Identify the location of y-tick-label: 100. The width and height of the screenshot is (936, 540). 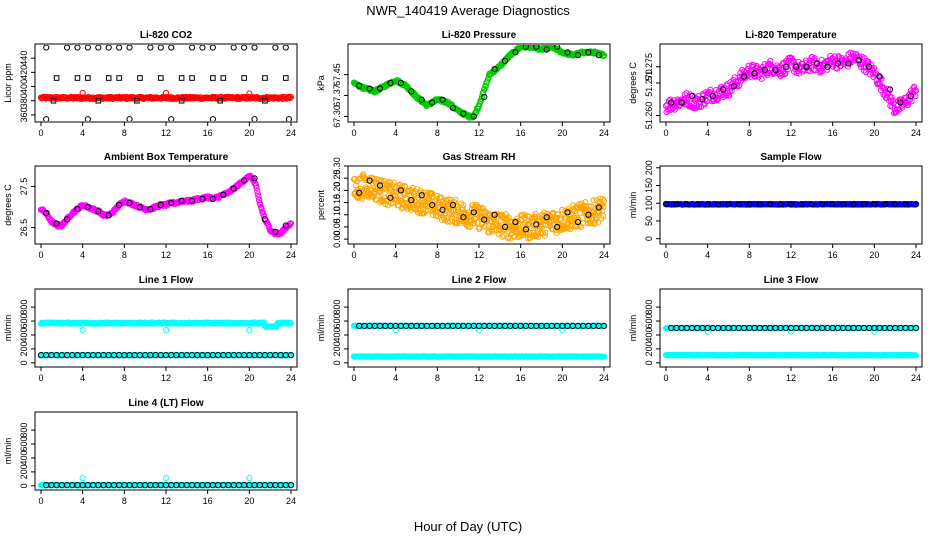
(649, 203).